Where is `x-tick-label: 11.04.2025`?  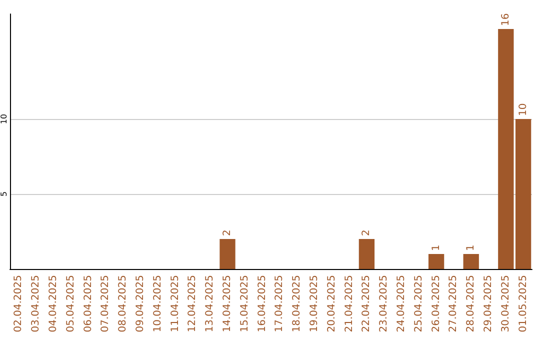
x-tick-label: 11.04.2025 is located at coordinates (175, 303).